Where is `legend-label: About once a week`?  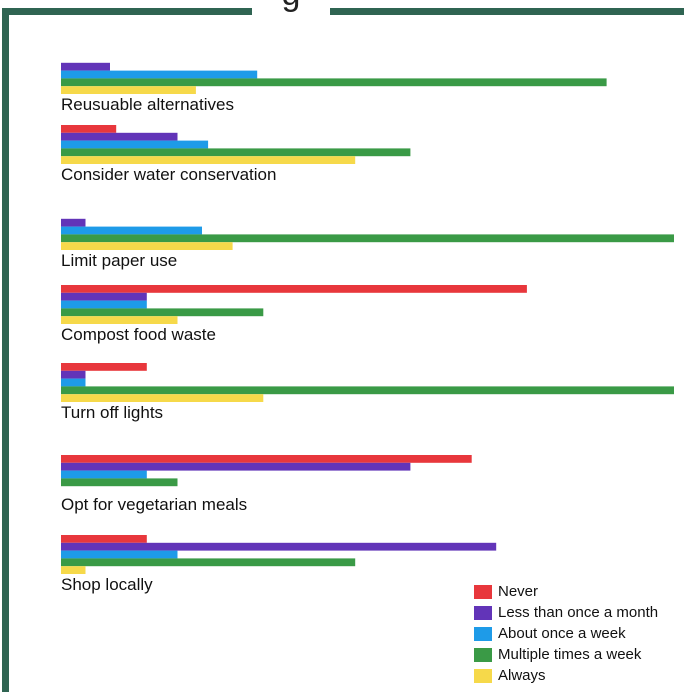
legend-label: About once a week is located at coordinates (562, 633).